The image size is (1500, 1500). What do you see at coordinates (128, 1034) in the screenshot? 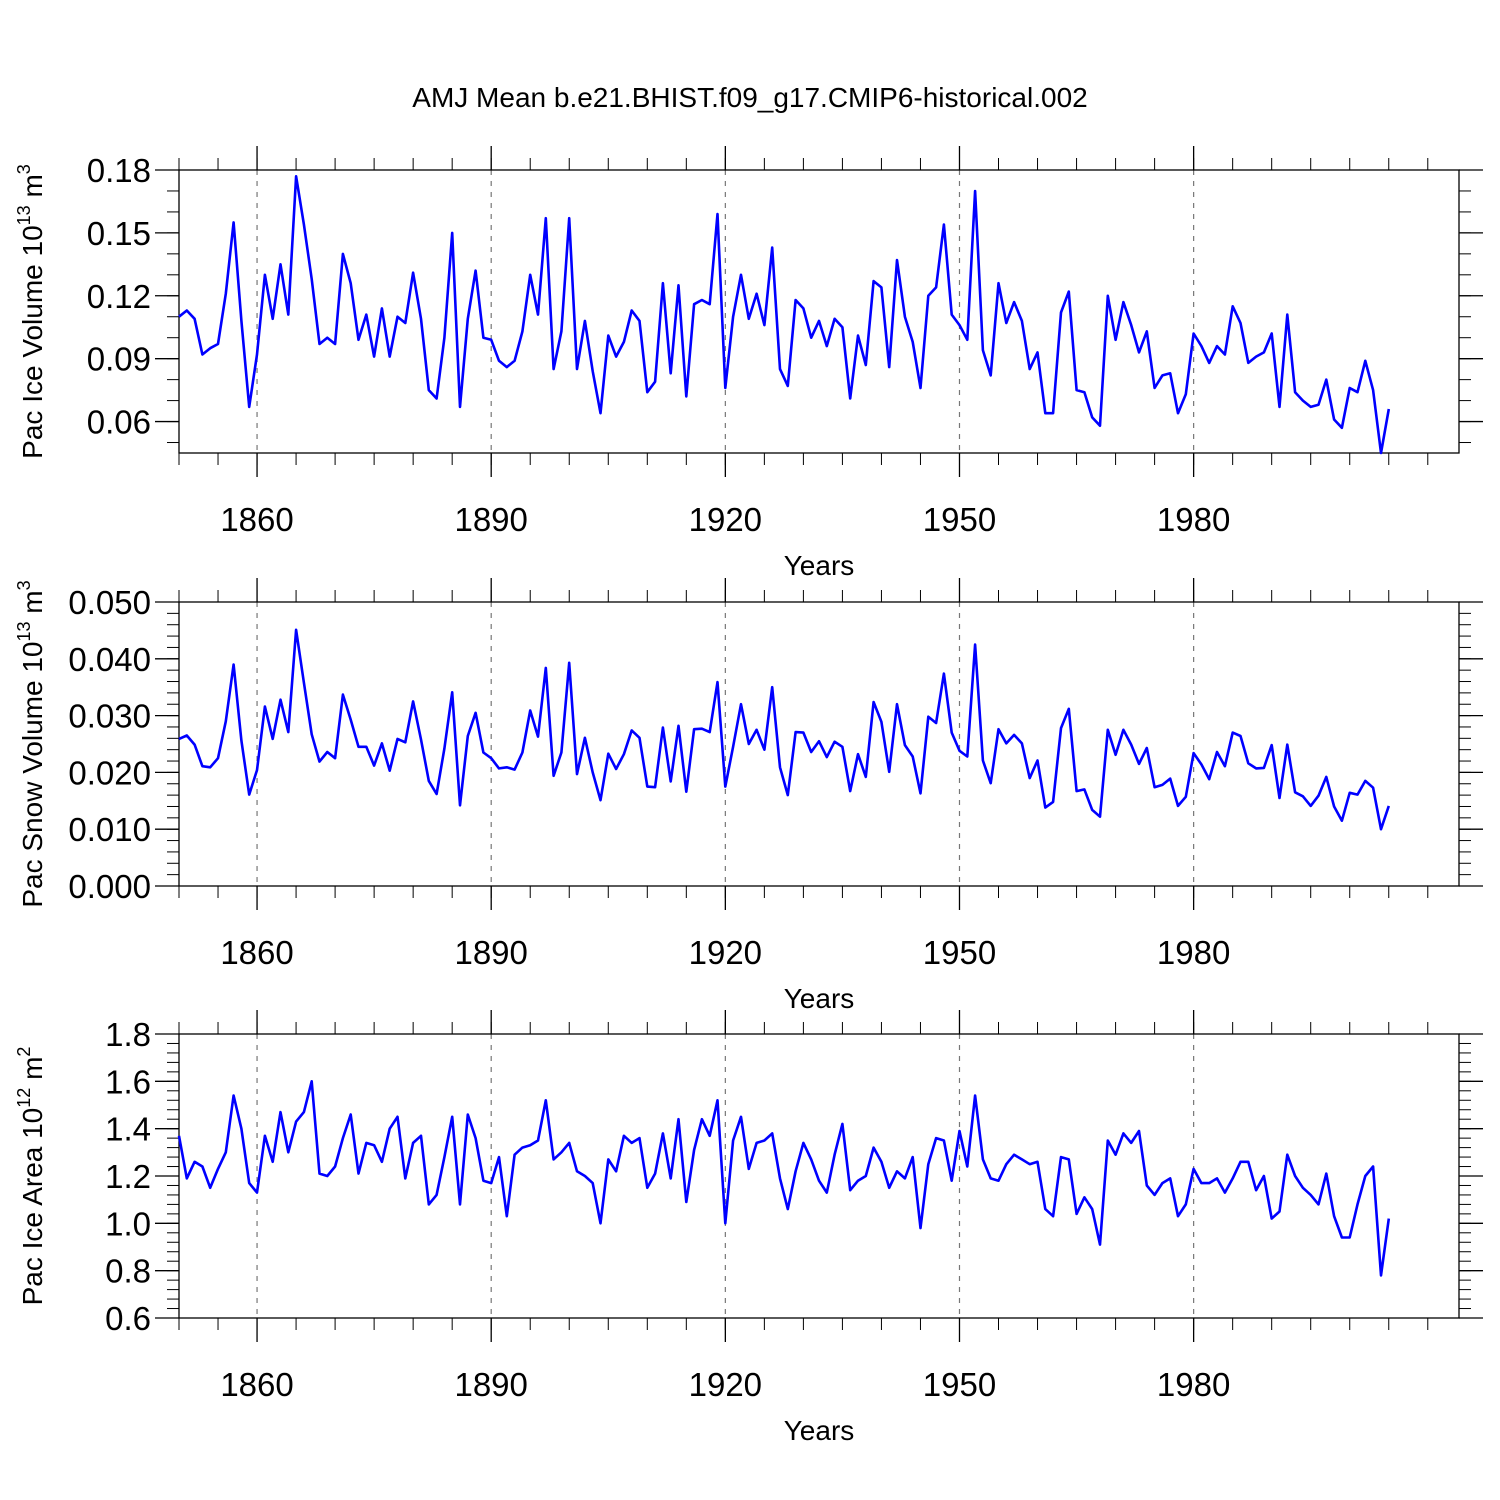
I see `y-tick-label: 1.8` at bounding box center [128, 1034].